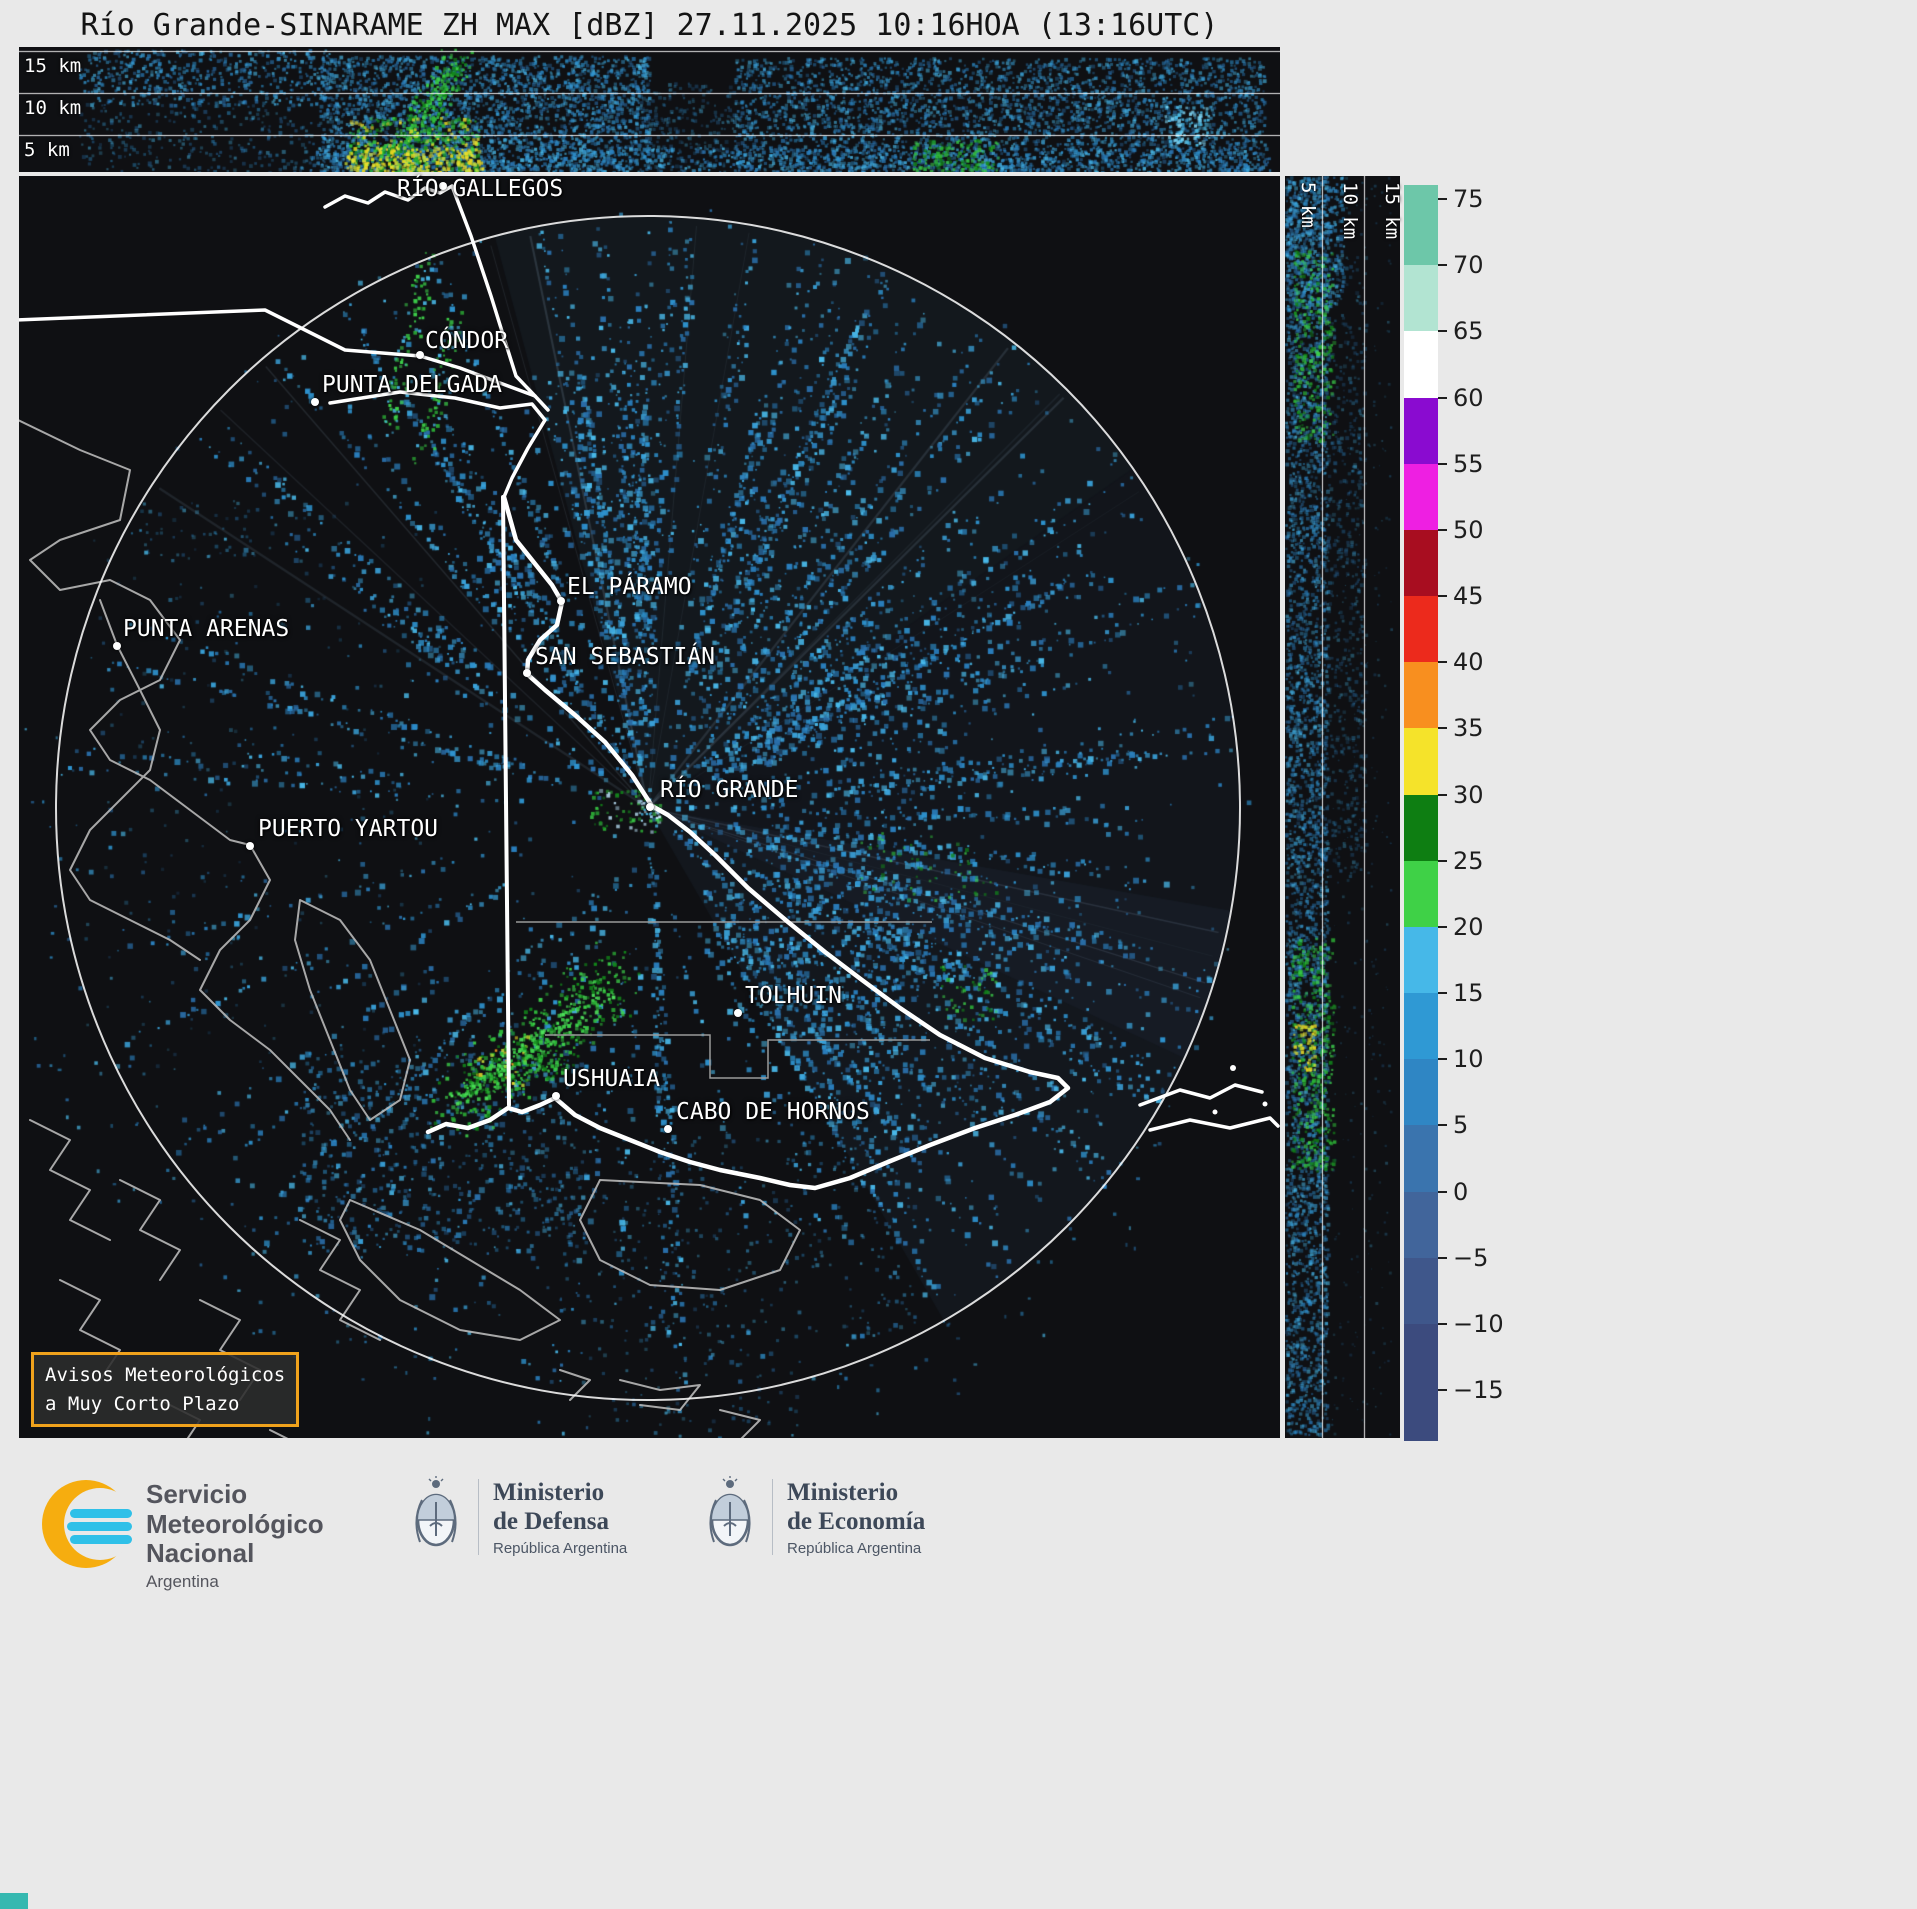 This screenshot has height=1909, width=1917. I want to click on coast-magellan-north, so click(284, 360).